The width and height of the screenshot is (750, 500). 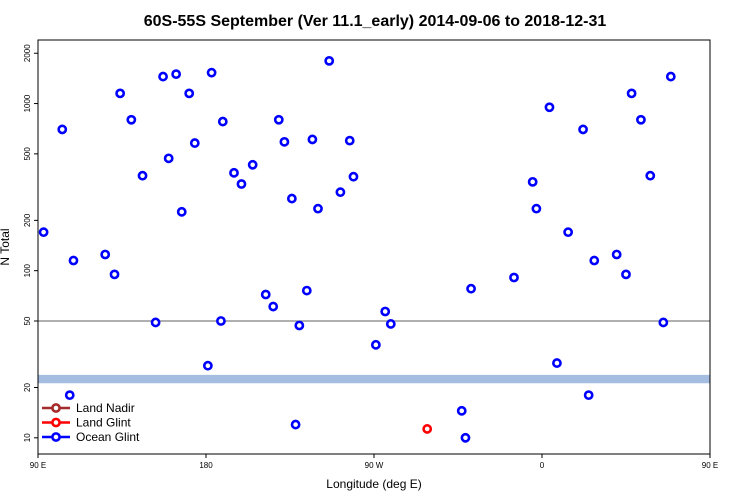 What do you see at coordinates (374, 465) in the screenshot?
I see `x-tick-label: 90 W` at bounding box center [374, 465].